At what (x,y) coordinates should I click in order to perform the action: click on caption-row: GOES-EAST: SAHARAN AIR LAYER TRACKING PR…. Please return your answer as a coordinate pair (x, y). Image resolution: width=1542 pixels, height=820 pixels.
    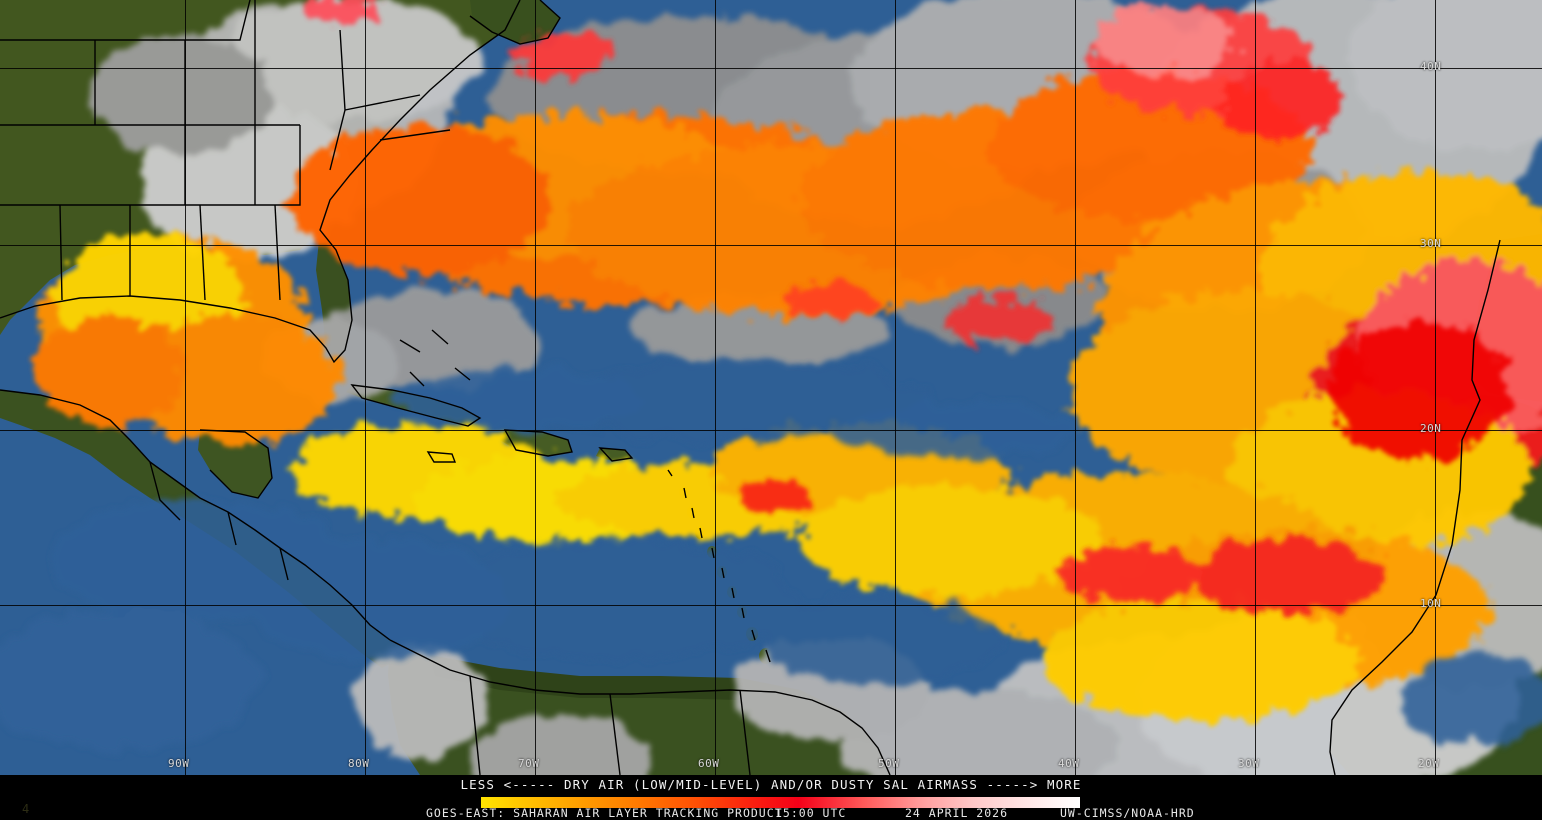
    Looking at the image, I should click on (771, 813).